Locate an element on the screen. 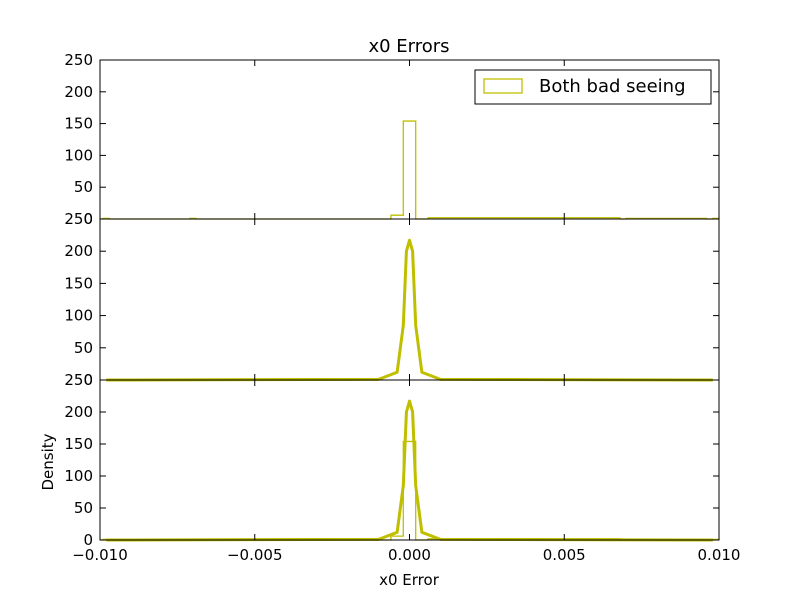  legend-label: Both bad seeing is located at coordinates (612, 86).